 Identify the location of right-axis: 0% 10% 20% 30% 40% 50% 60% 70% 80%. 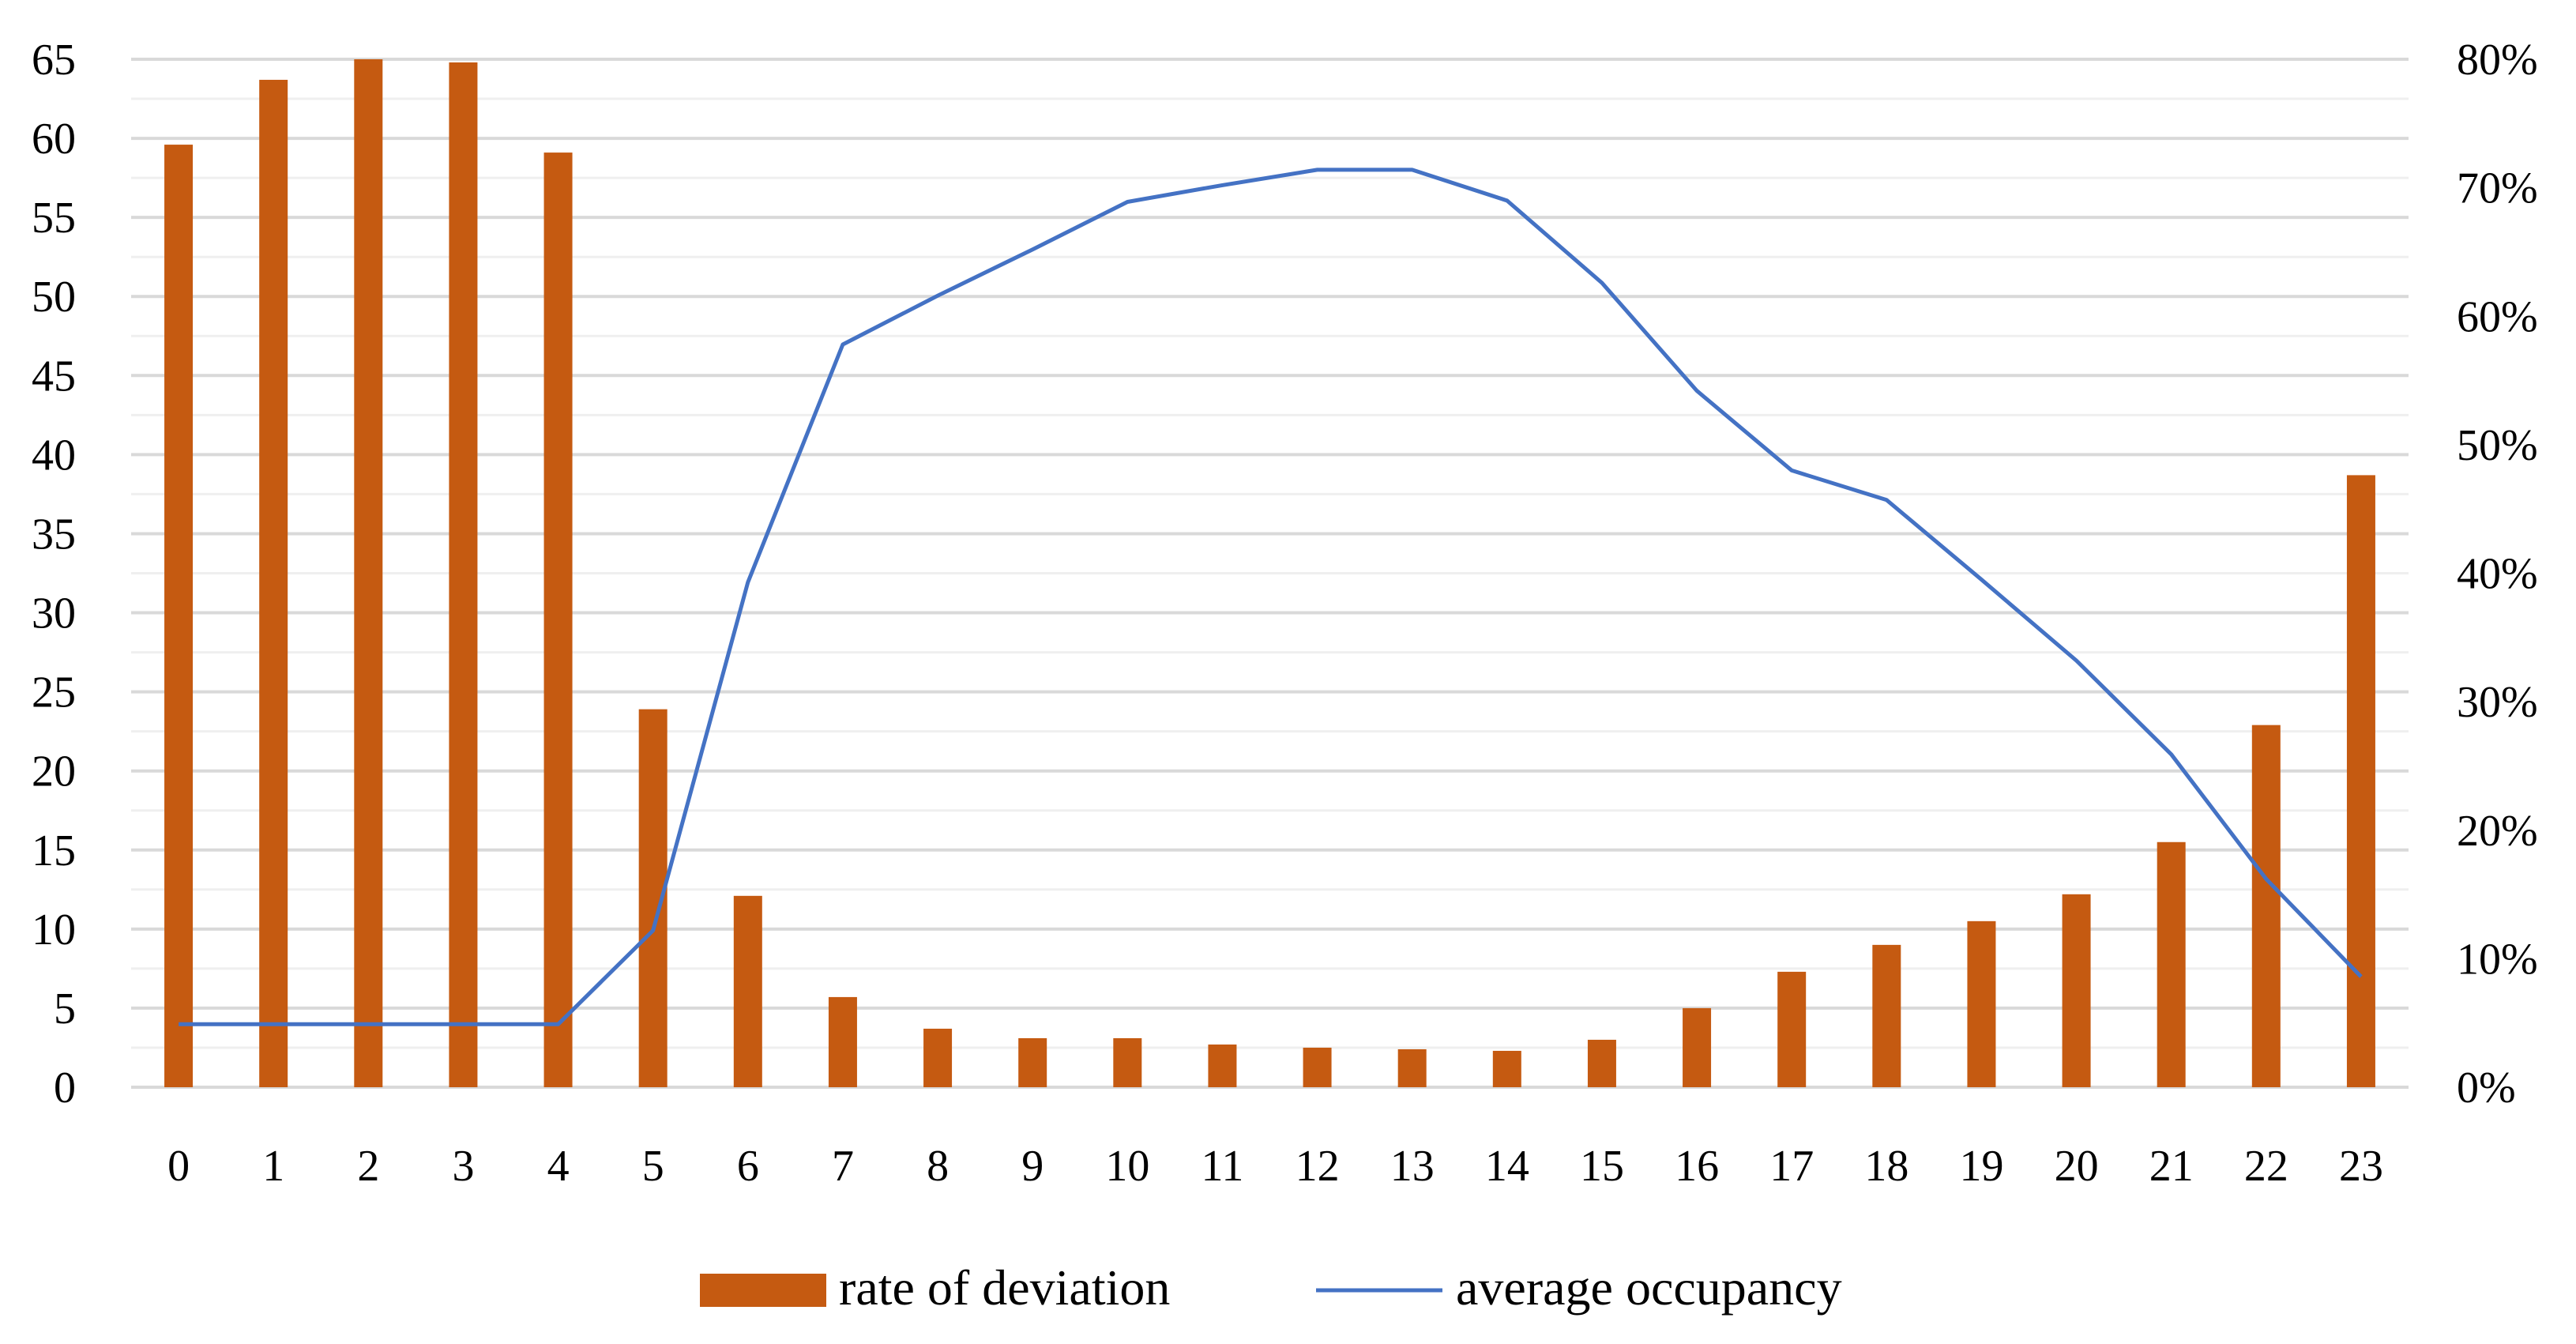
(2498, 574).